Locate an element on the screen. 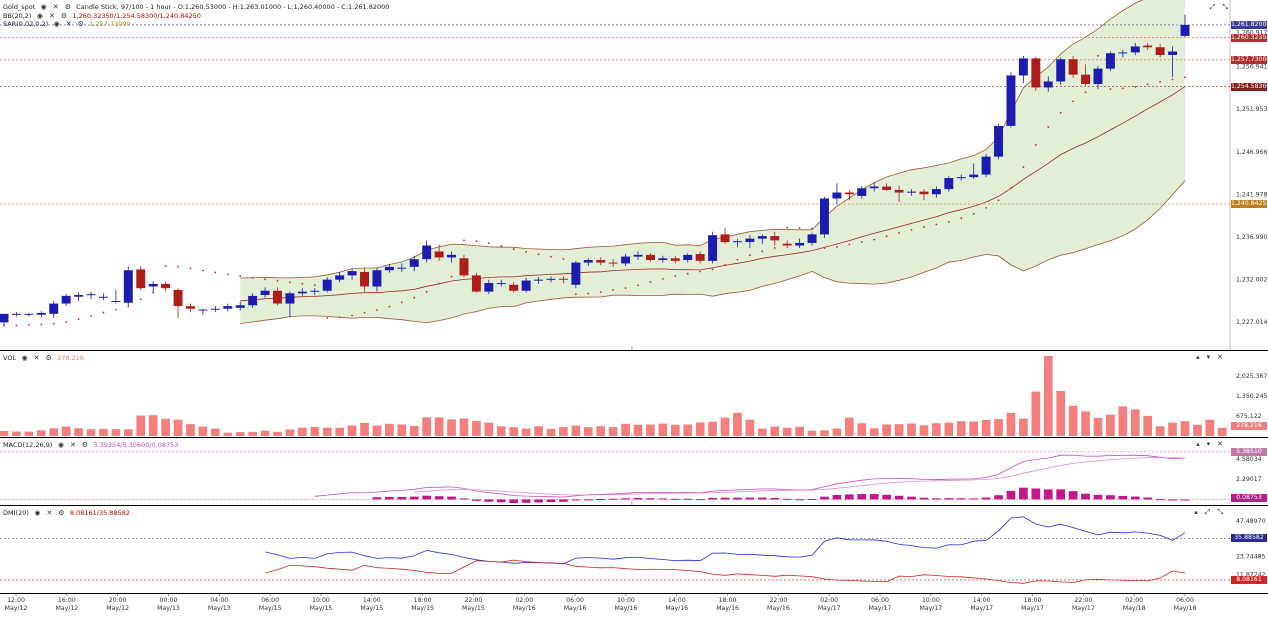  dmi-values: 8.08161/35.88582 is located at coordinates (99, 513).